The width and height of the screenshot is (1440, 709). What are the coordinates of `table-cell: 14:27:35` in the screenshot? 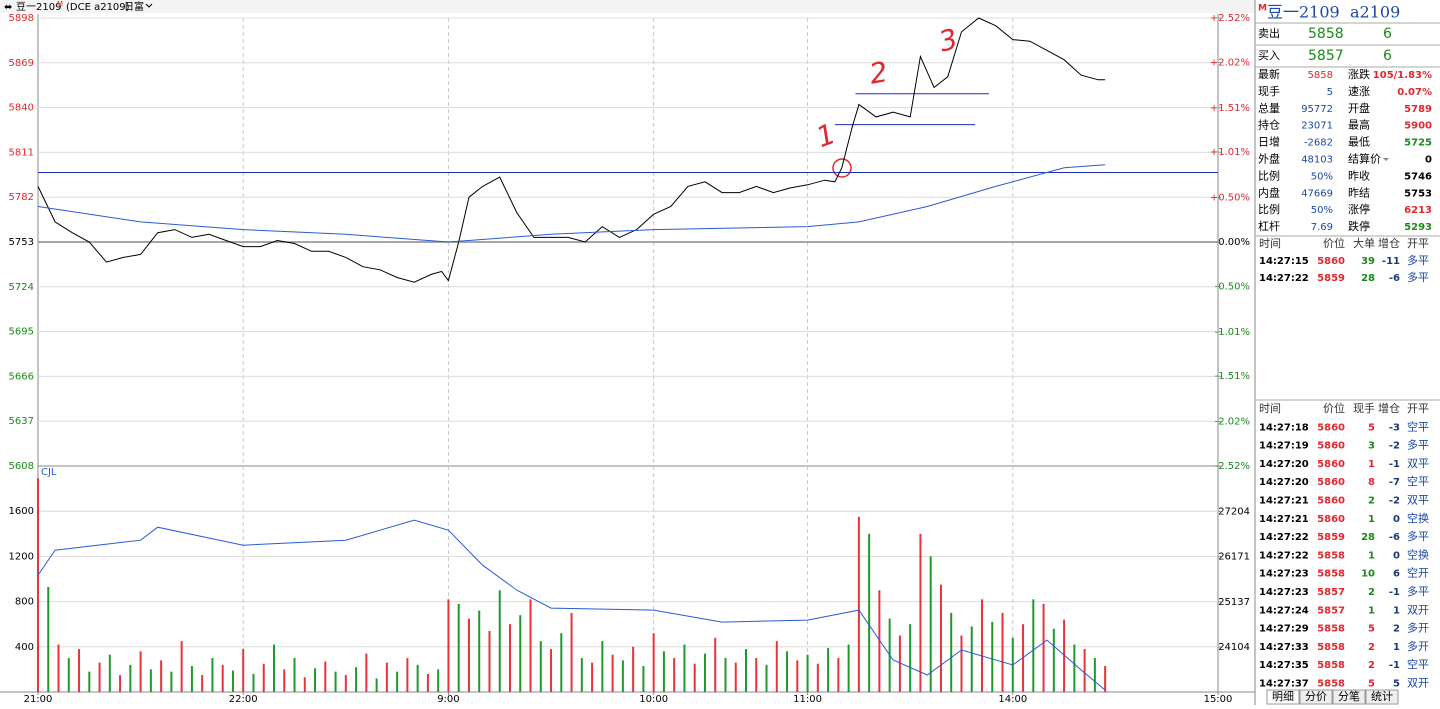 It's located at (1284, 665).